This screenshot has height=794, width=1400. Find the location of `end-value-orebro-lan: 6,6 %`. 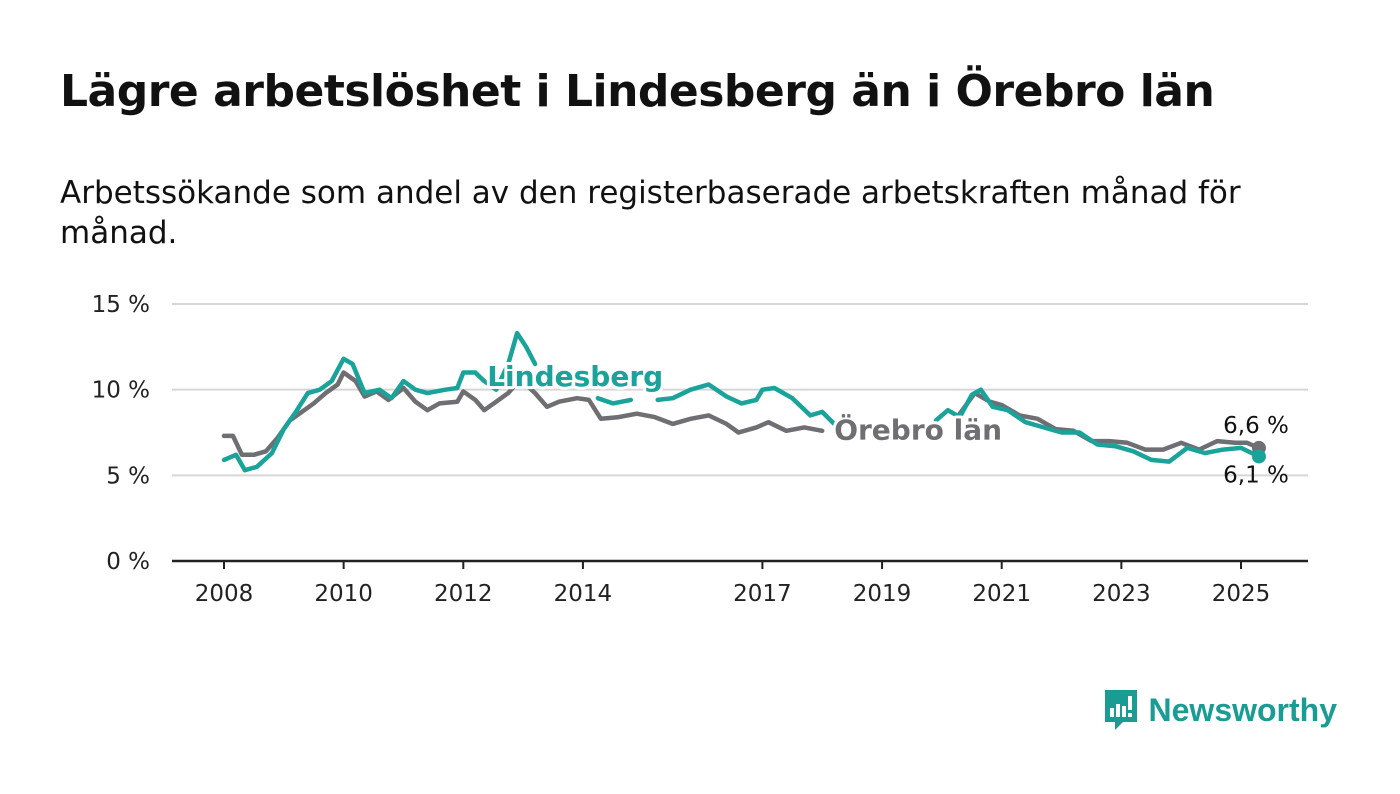

end-value-orebro-lan: 6,6 % is located at coordinates (1256, 426).